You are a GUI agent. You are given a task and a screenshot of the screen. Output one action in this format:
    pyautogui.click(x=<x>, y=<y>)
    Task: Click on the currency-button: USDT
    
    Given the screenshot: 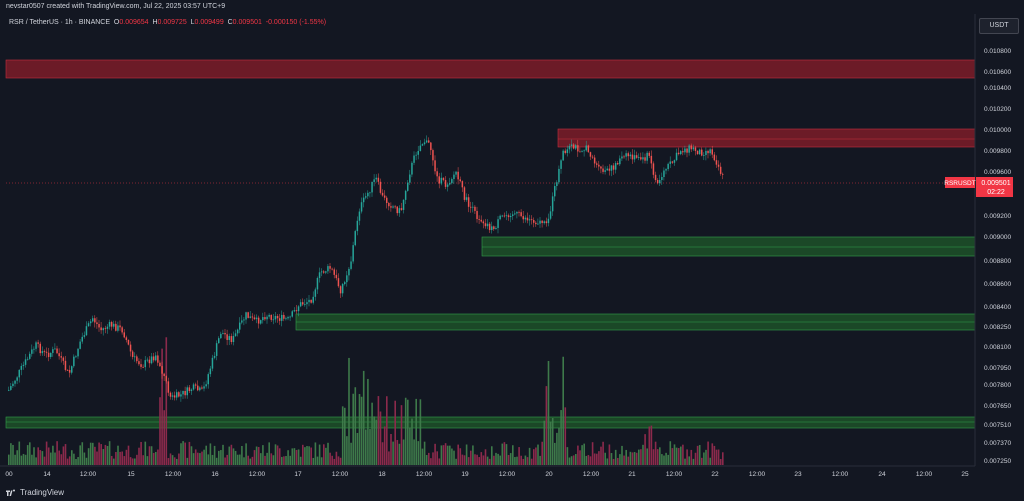 What is the action you would take?
    pyautogui.click(x=999, y=26)
    